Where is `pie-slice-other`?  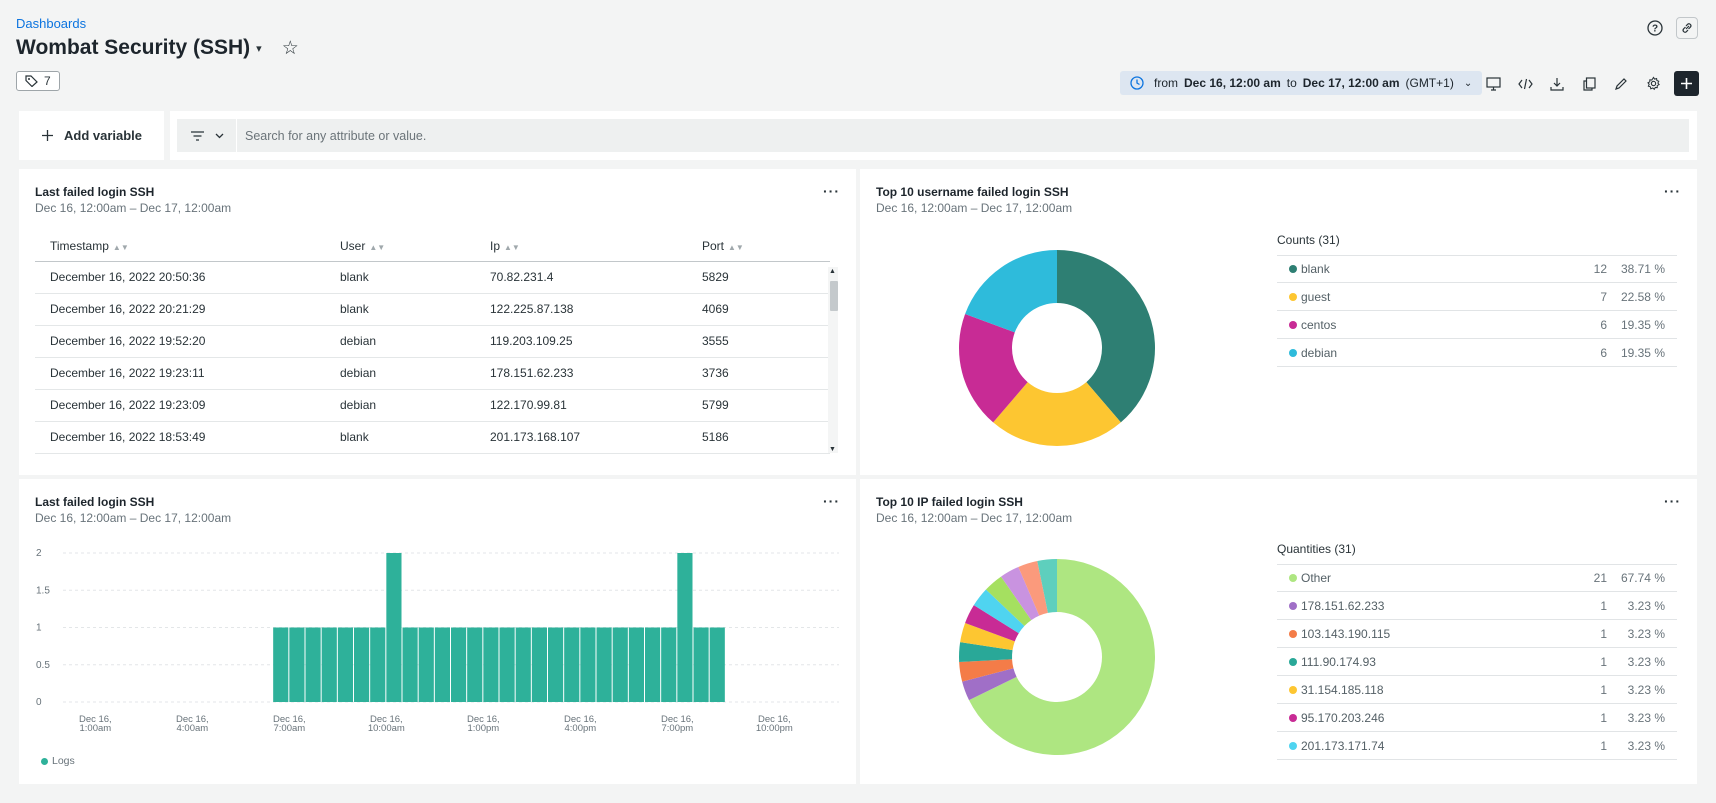 pie-slice-other is located at coordinates (1062, 657).